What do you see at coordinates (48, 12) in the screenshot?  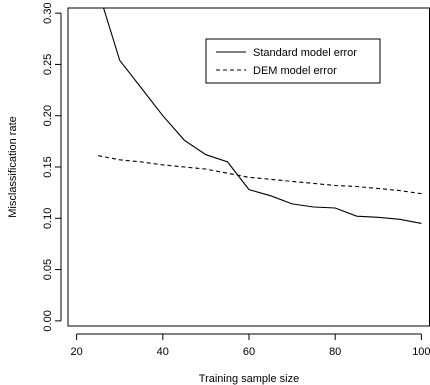 I see `y-tick-label-6: 0.30` at bounding box center [48, 12].